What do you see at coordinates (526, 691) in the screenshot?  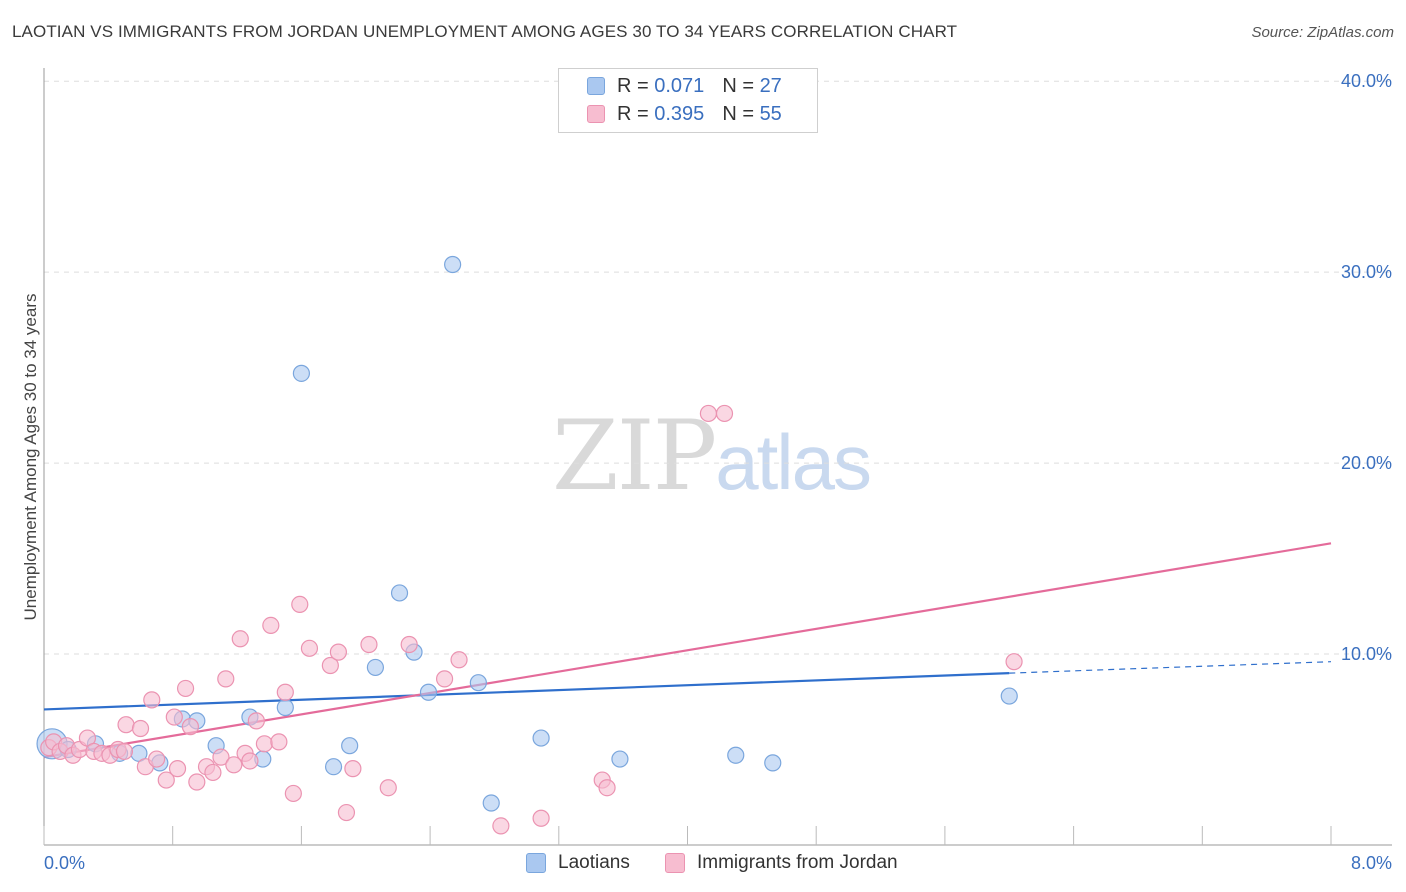 I see `laotian-trend-line` at bounding box center [526, 691].